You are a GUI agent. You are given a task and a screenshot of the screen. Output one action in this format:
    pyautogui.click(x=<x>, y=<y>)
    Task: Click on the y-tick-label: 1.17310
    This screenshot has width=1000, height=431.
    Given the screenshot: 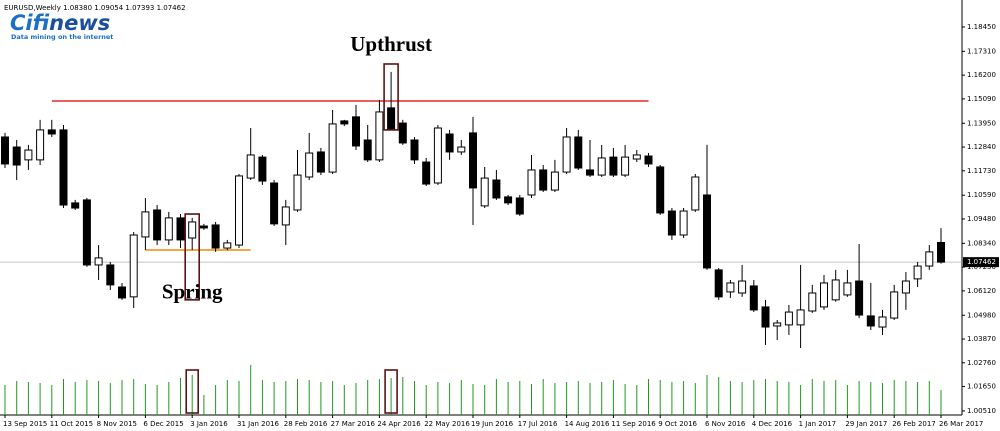 What is the action you would take?
    pyautogui.click(x=981, y=51)
    